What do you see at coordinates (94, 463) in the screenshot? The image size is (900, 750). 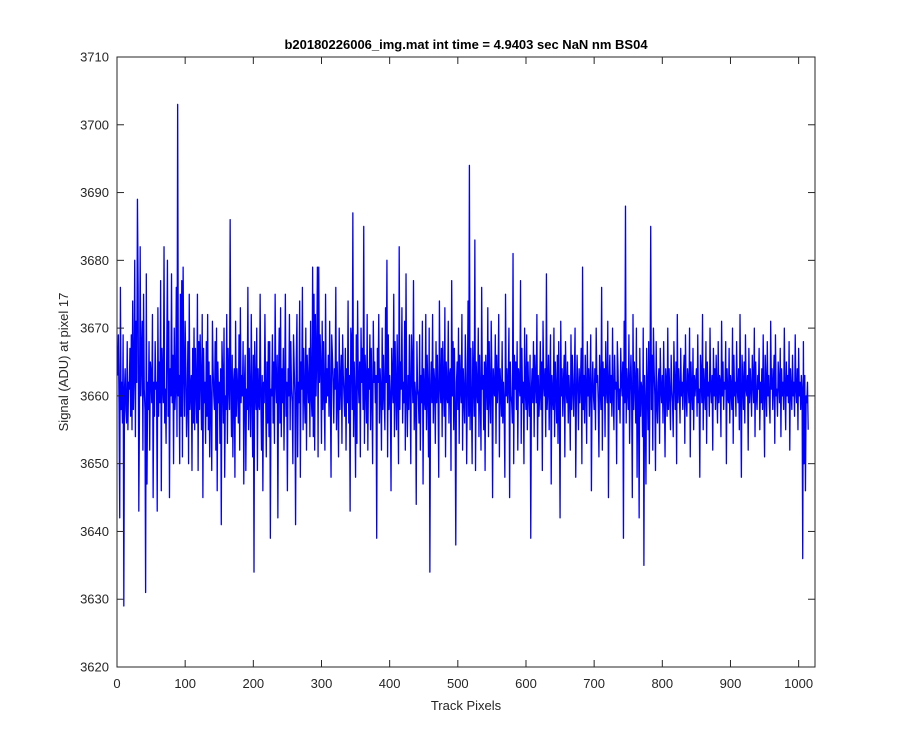 I see `y-tick-label-3650: 3650` at bounding box center [94, 463].